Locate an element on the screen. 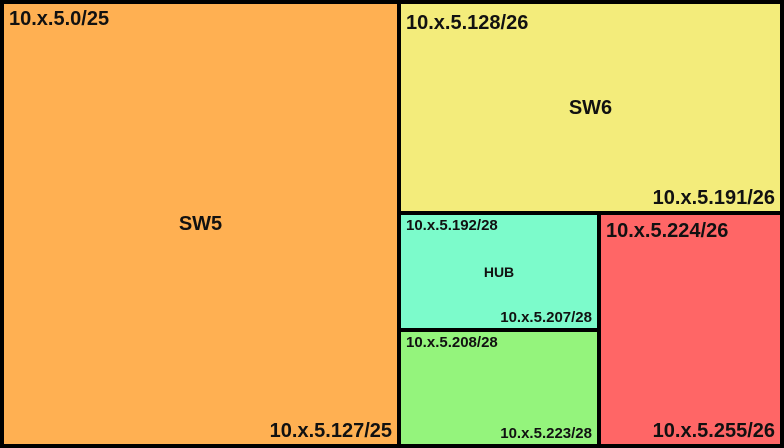 This screenshot has height=448, width=784. subnet-start-address: 10.x.5.128/26 is located at coordinates (467, 23).